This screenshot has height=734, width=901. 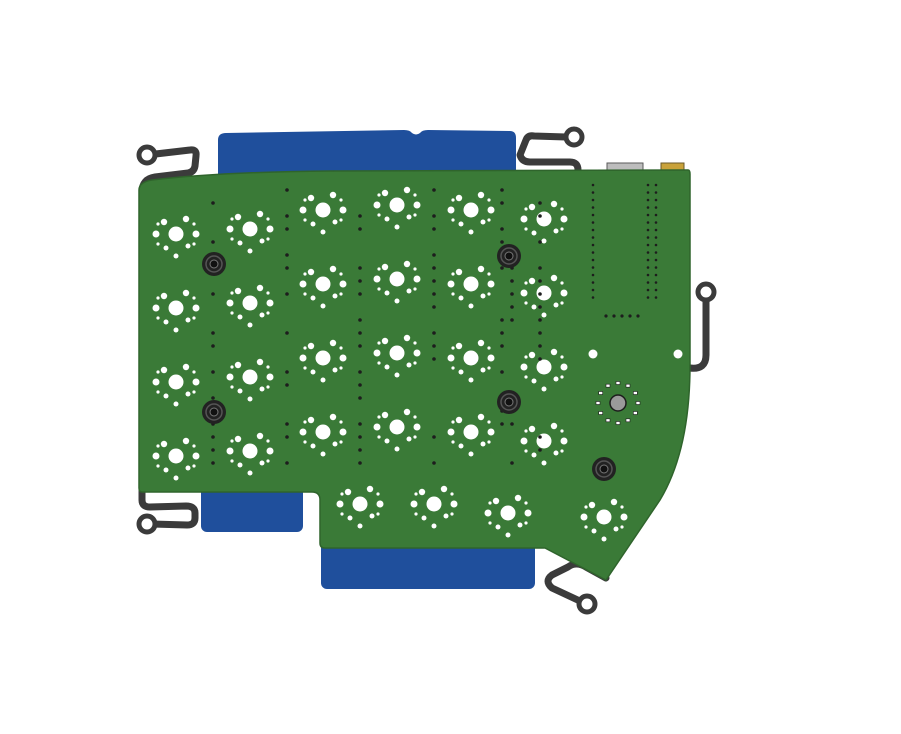 I want to click on rotary-encoder-icon, so click(x=618, y=403).